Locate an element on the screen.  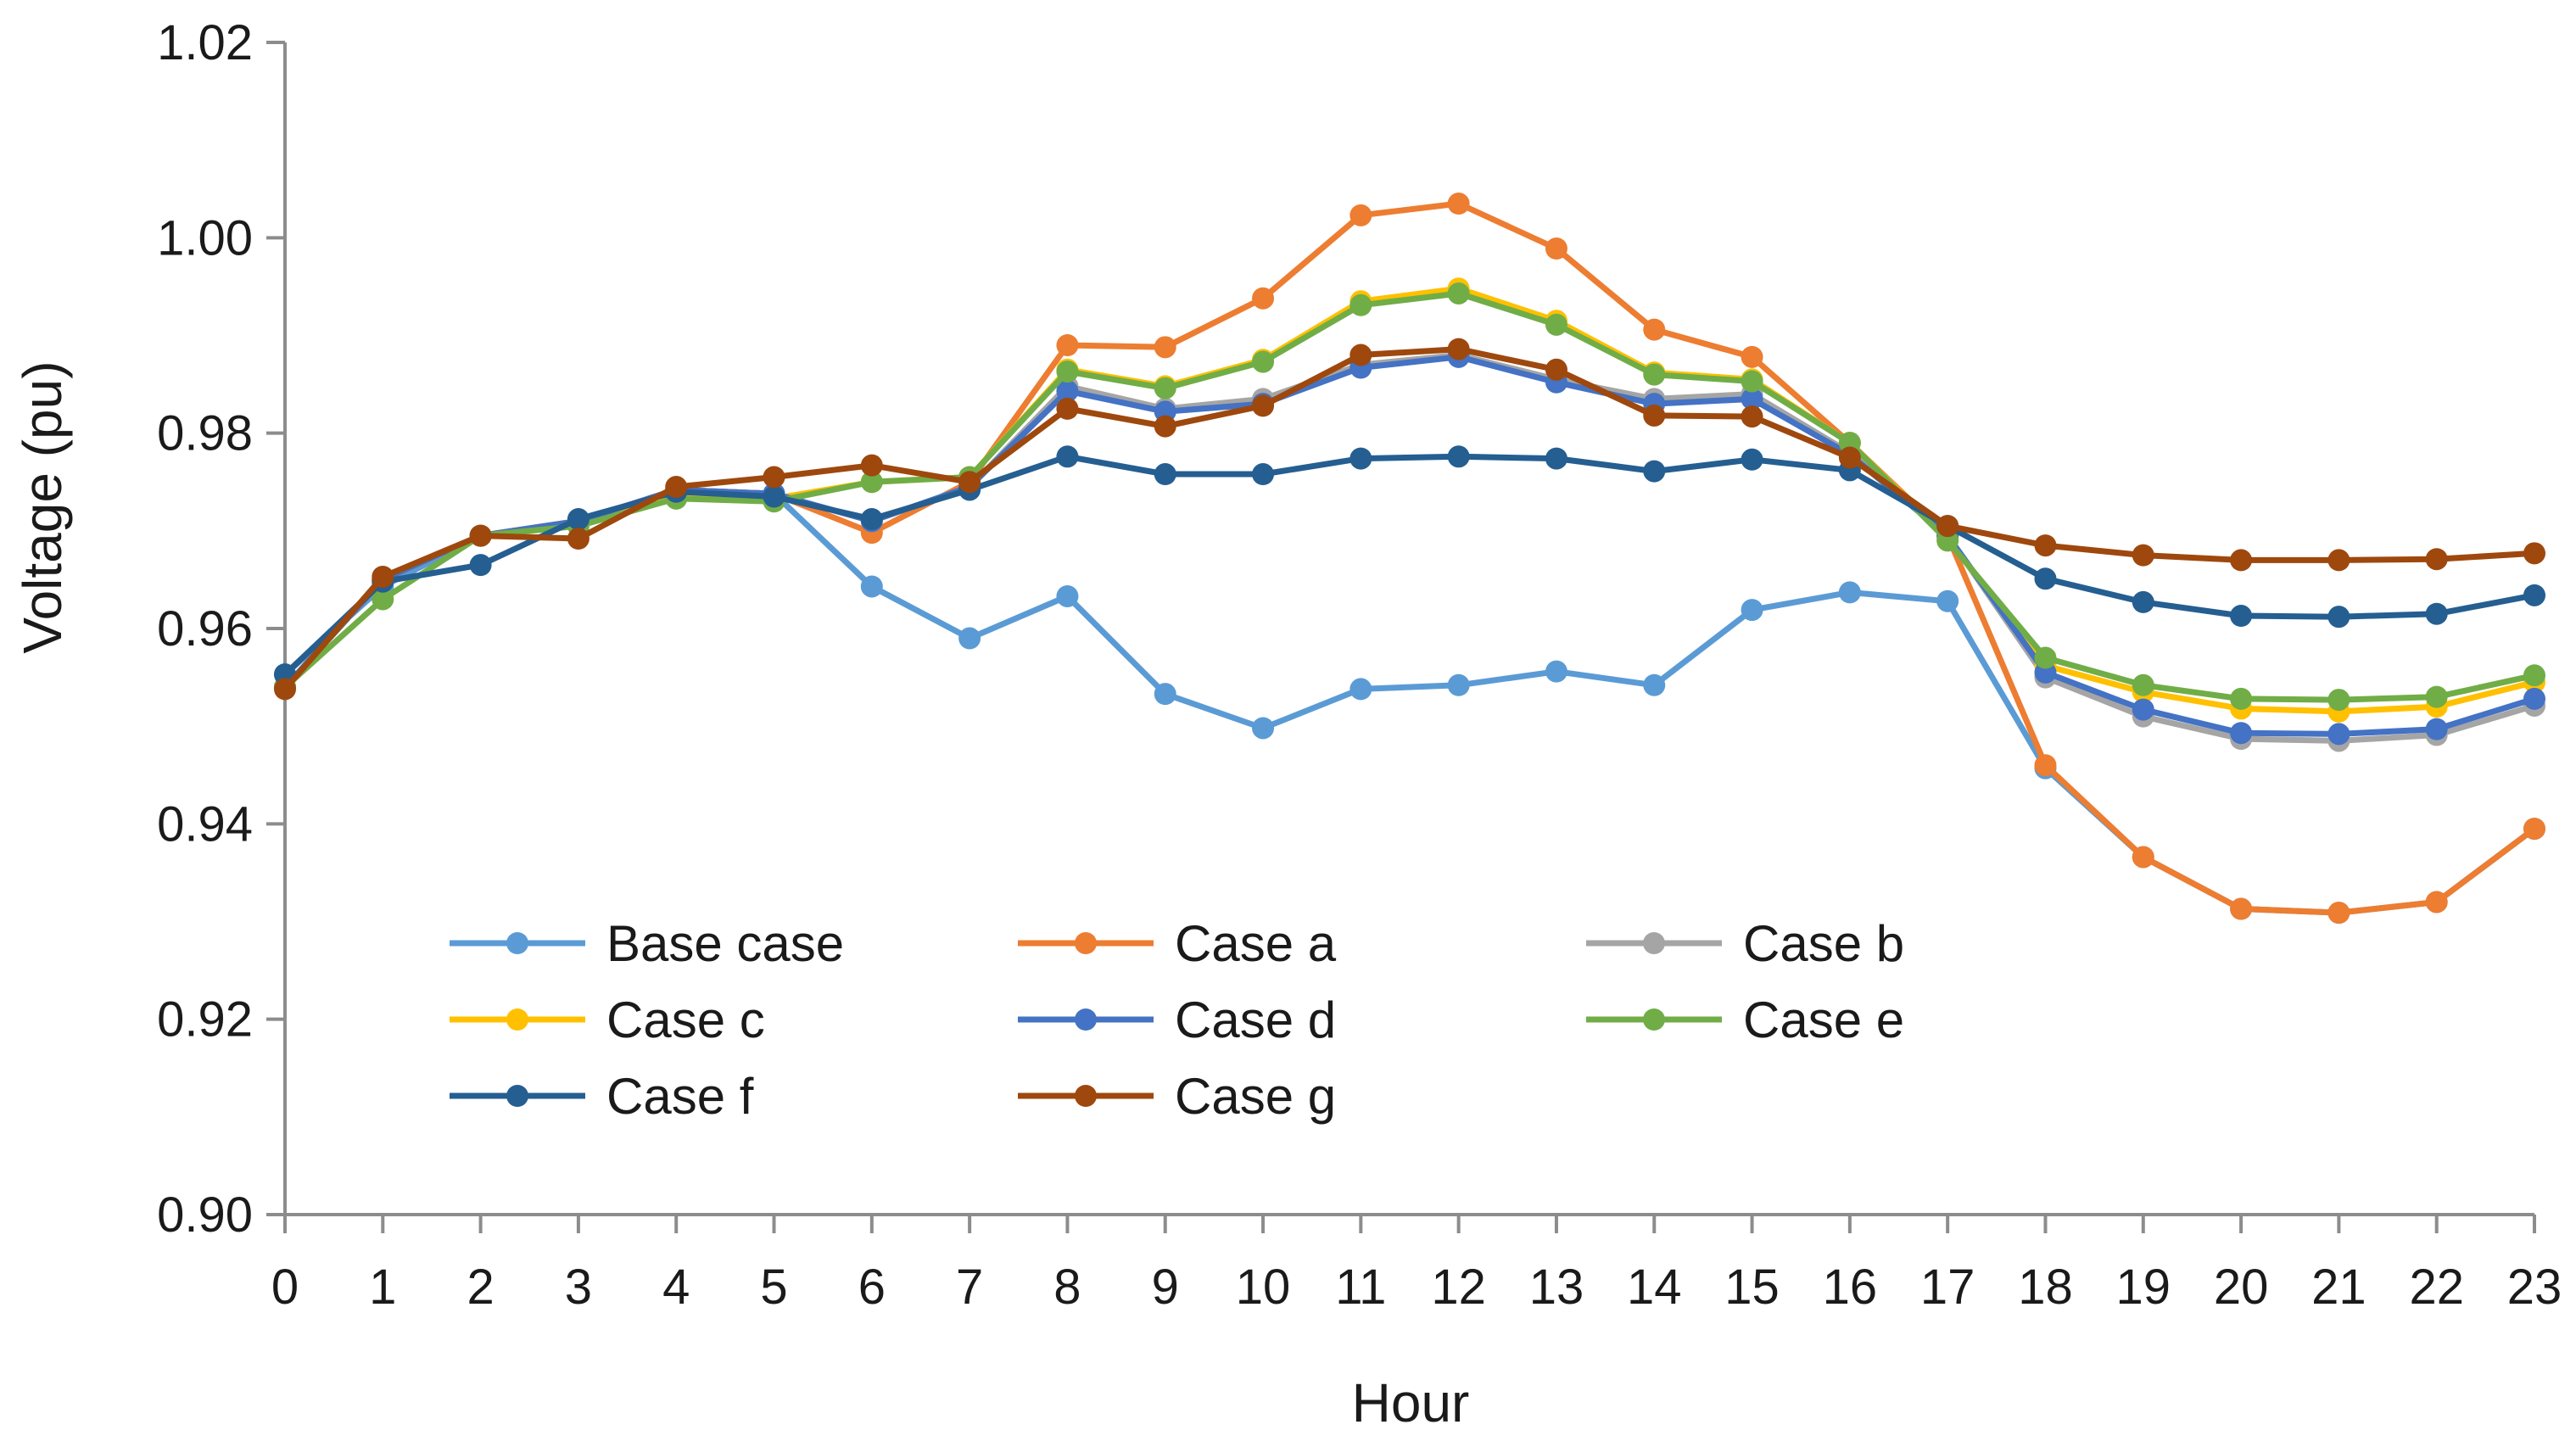
legend-item: Case d is located at coordinates (1177, 1020).